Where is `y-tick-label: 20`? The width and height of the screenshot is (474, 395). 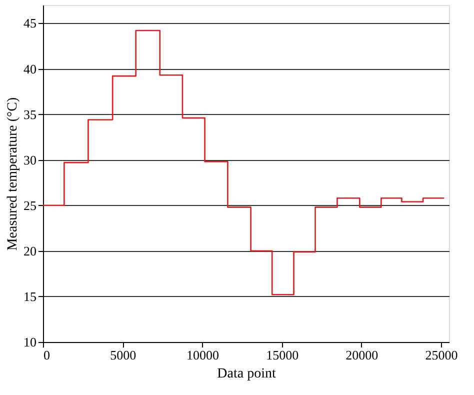
y-tick-label: 20 is located at coordinates (30, 250).